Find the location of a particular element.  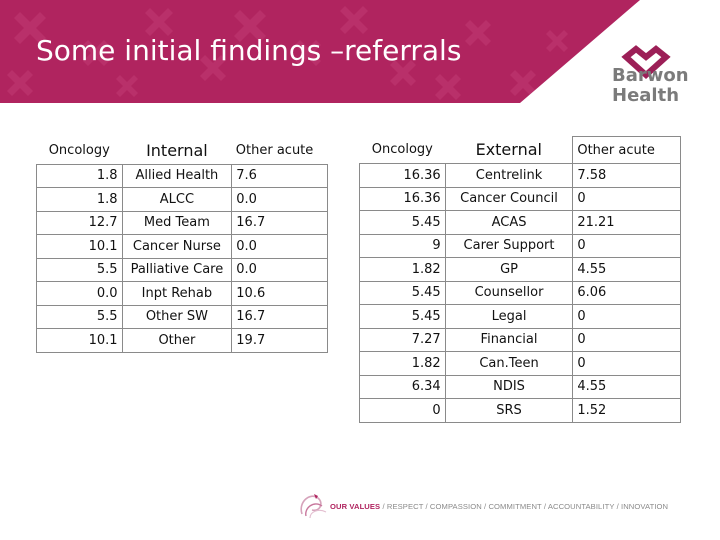

table-row: 0 SRS 1.52 is located at coordinates (520, 410).